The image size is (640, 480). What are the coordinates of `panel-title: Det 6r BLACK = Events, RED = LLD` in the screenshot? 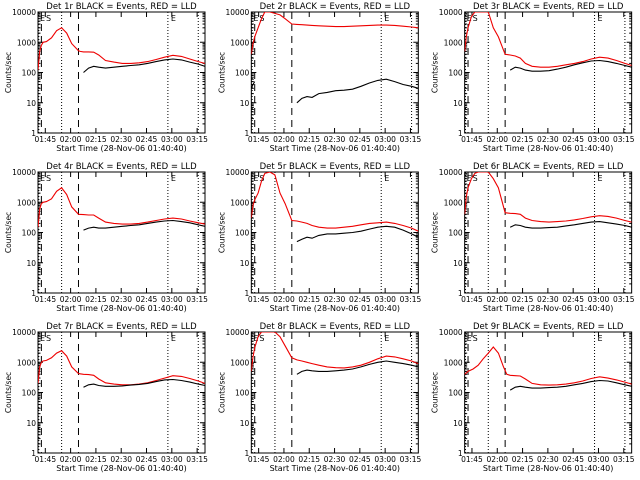 It's located at (548, 167).